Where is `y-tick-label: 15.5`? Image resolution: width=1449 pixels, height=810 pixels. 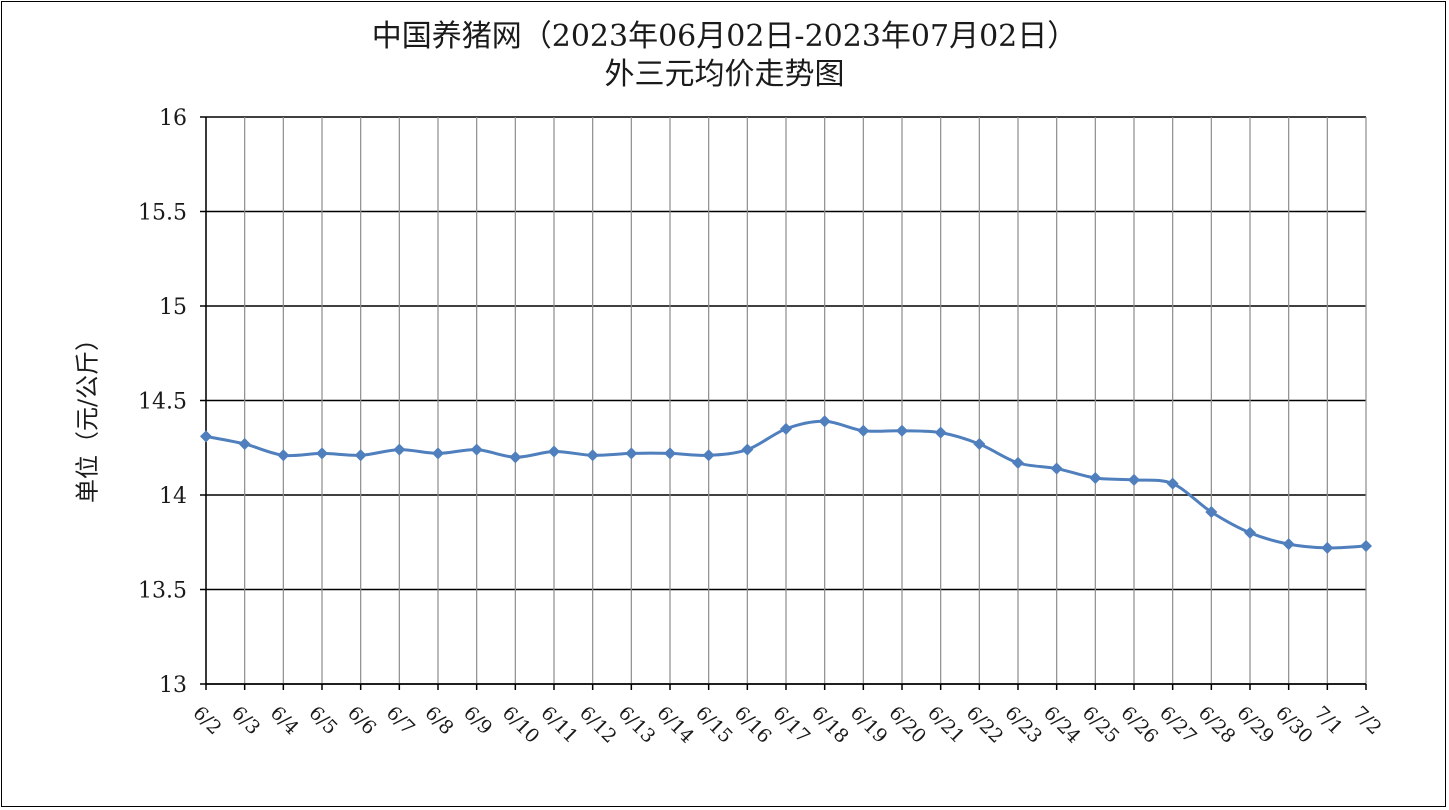
y-tick-label: 15.5 is located at coordinates (162, 213).